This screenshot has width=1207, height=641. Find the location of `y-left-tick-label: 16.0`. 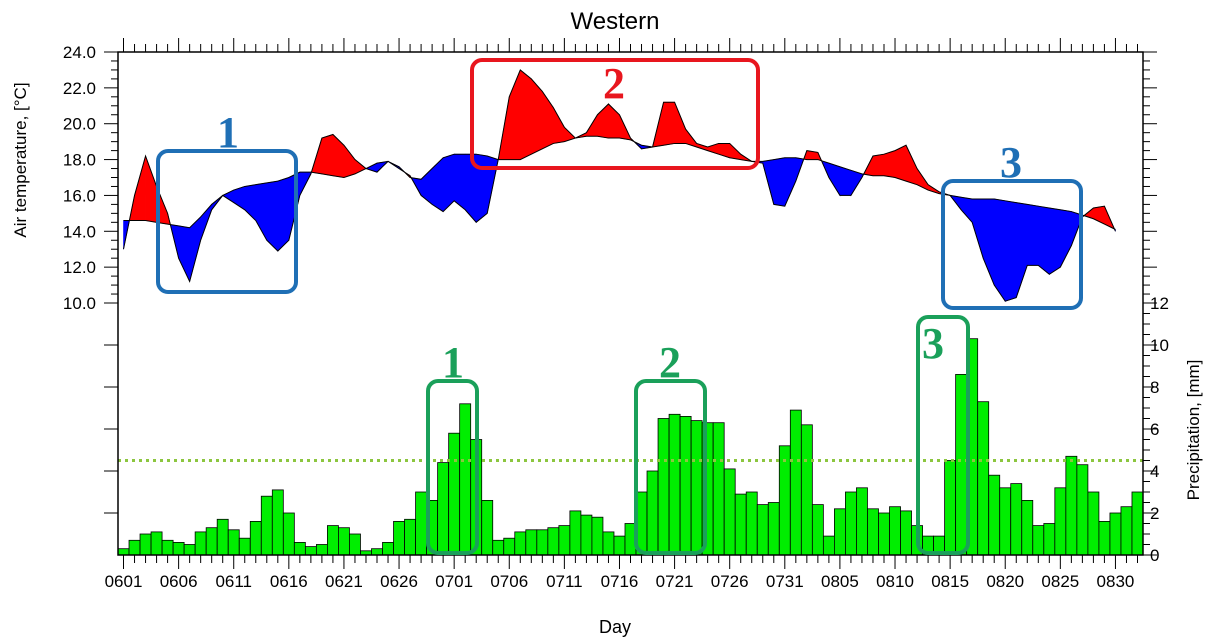

y-left-tick-label: 16.0 is located at coordinates (79, 195).